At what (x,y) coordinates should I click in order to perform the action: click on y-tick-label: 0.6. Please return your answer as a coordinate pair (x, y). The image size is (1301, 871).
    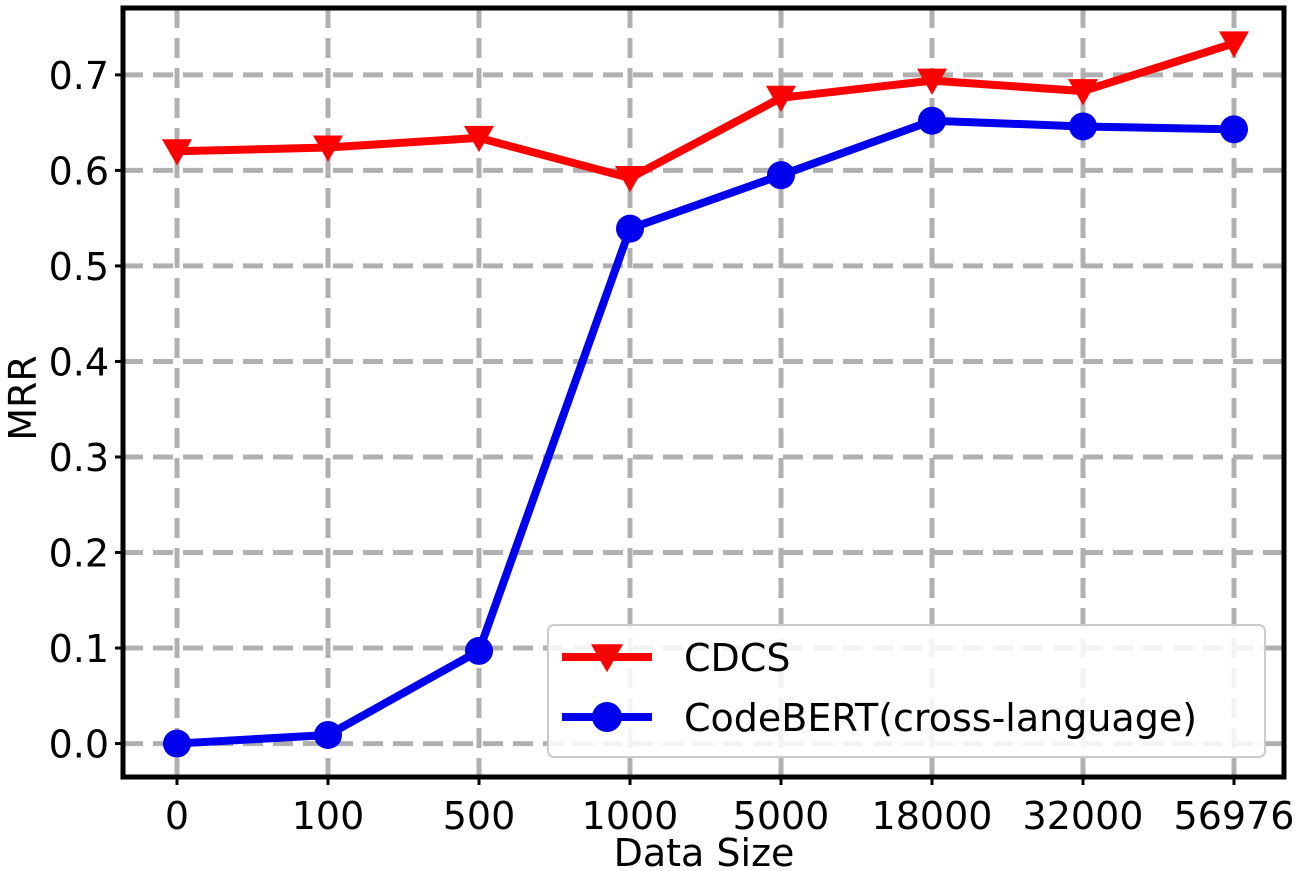
    Looking at the image, I should click on (79, 171).